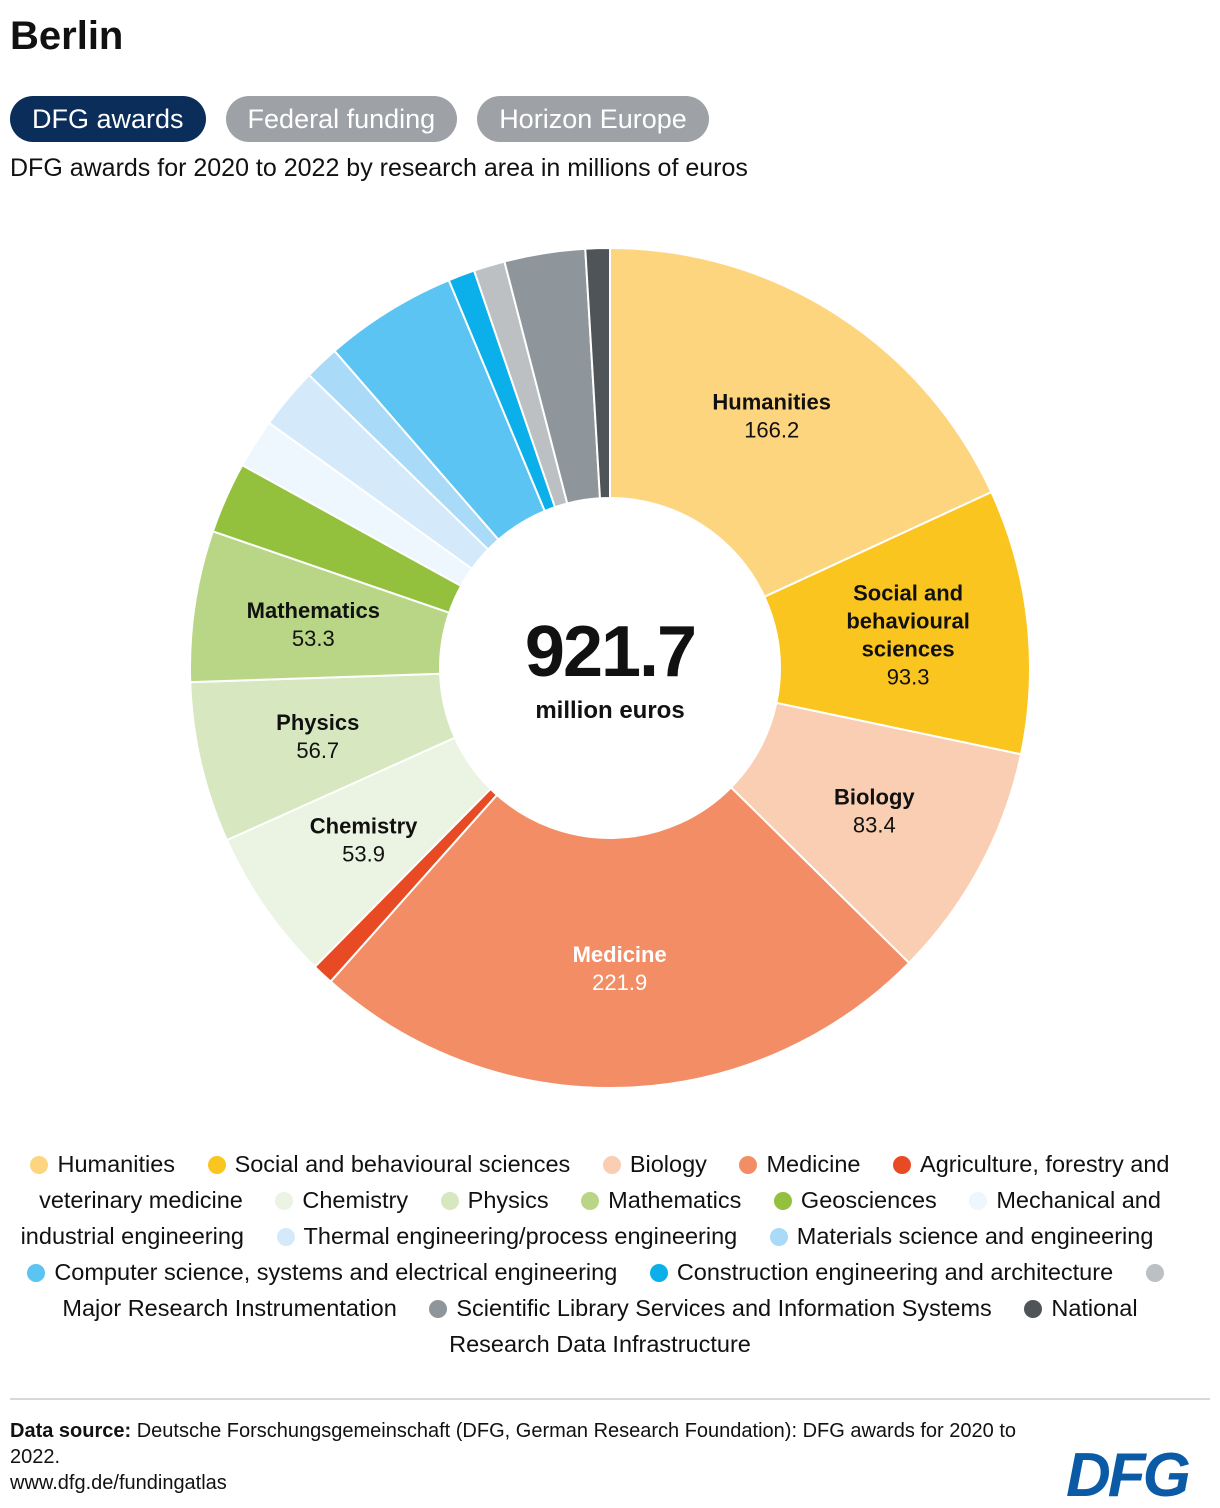  I want to click on legend-item: Physics, so click(494, 1200).